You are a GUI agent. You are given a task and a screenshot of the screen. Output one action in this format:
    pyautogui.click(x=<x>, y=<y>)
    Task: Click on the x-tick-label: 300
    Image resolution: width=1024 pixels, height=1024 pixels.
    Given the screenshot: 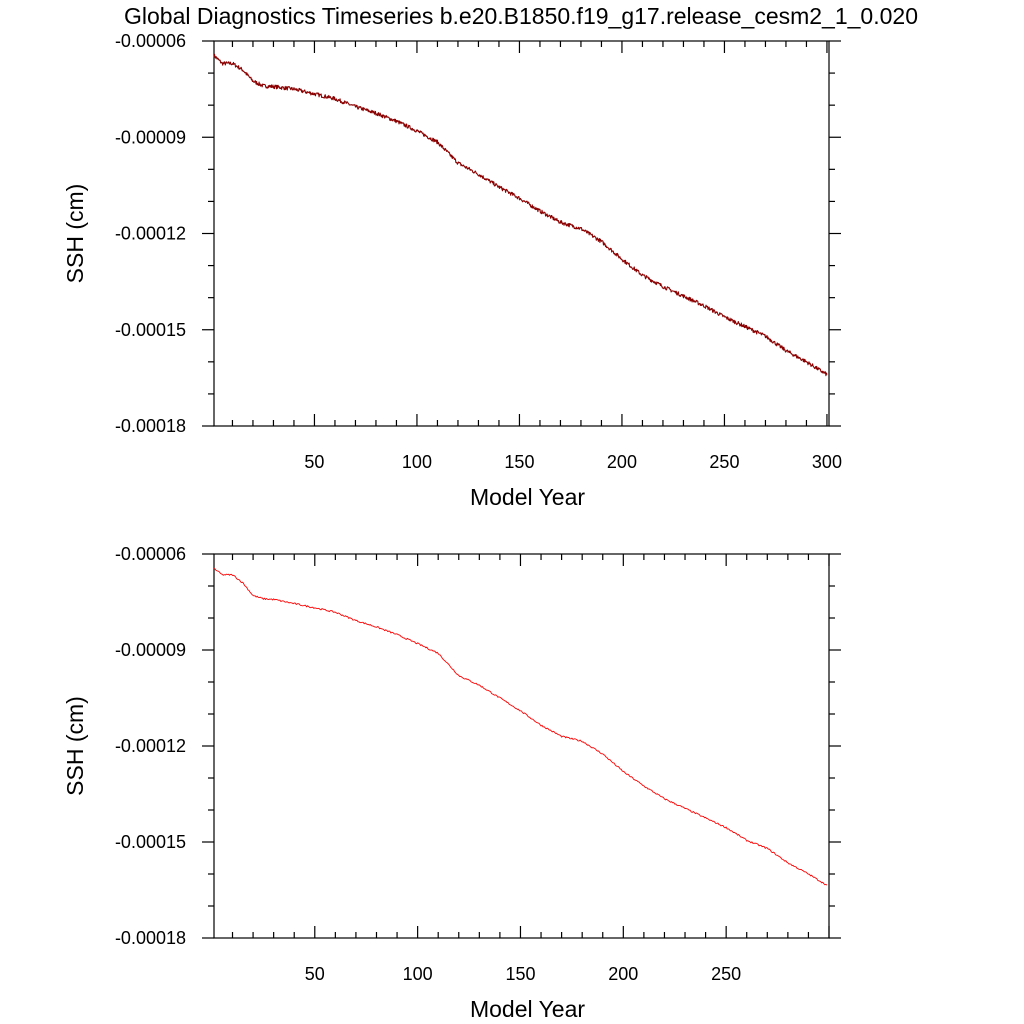 What is the action you would take?
    pyautogui.click(x=827, y=462)
    